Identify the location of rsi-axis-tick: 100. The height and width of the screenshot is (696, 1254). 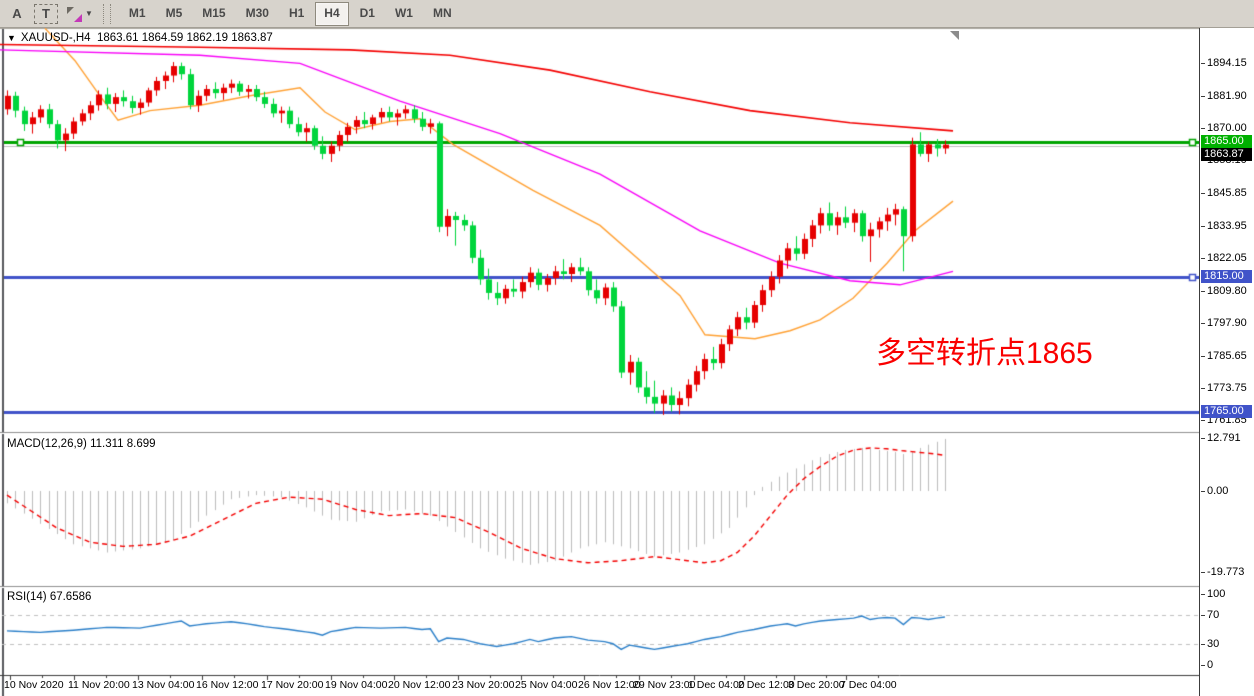
(1213, 594).